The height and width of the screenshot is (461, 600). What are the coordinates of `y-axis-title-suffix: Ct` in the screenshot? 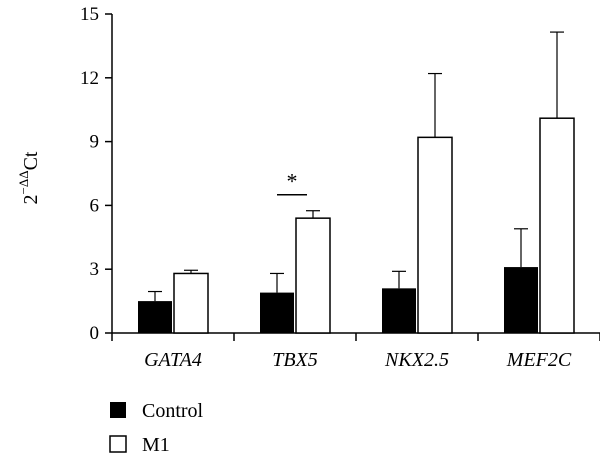 It's located at (31, 160).